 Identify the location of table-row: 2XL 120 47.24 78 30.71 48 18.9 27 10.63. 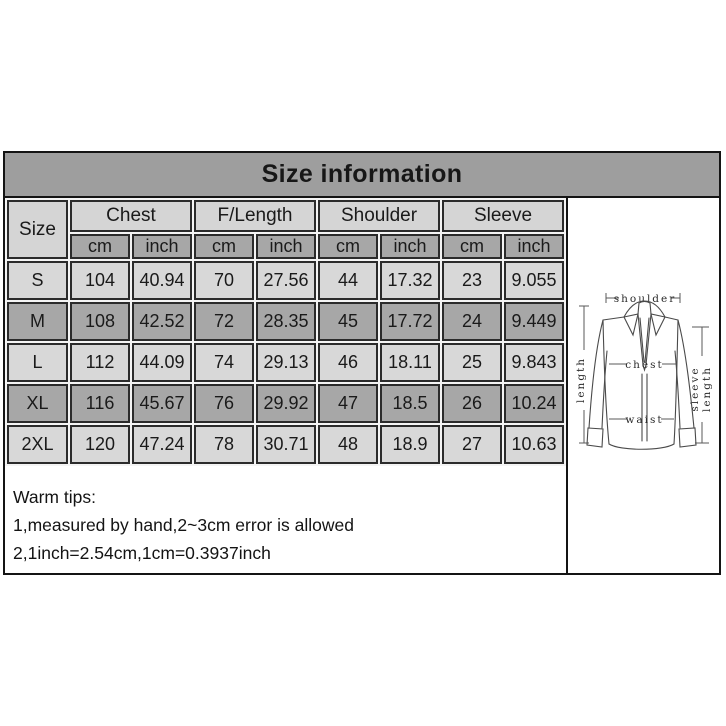
(285, 444).